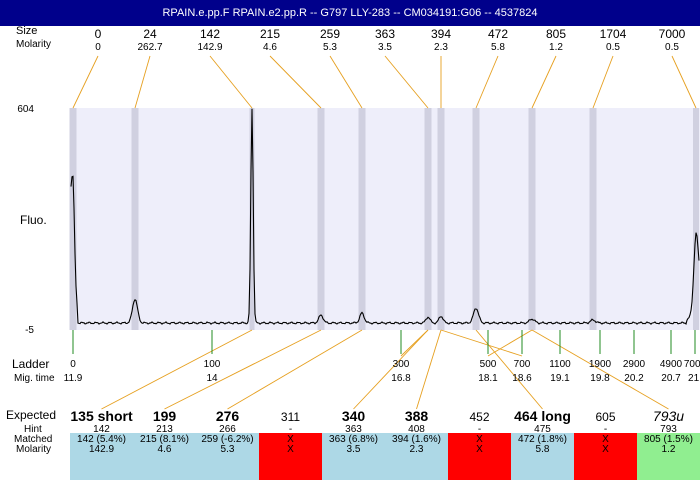 This screenshot has height=480, width=700. I want to click on matched-value: 394 (1.6%), so click(416, 439).